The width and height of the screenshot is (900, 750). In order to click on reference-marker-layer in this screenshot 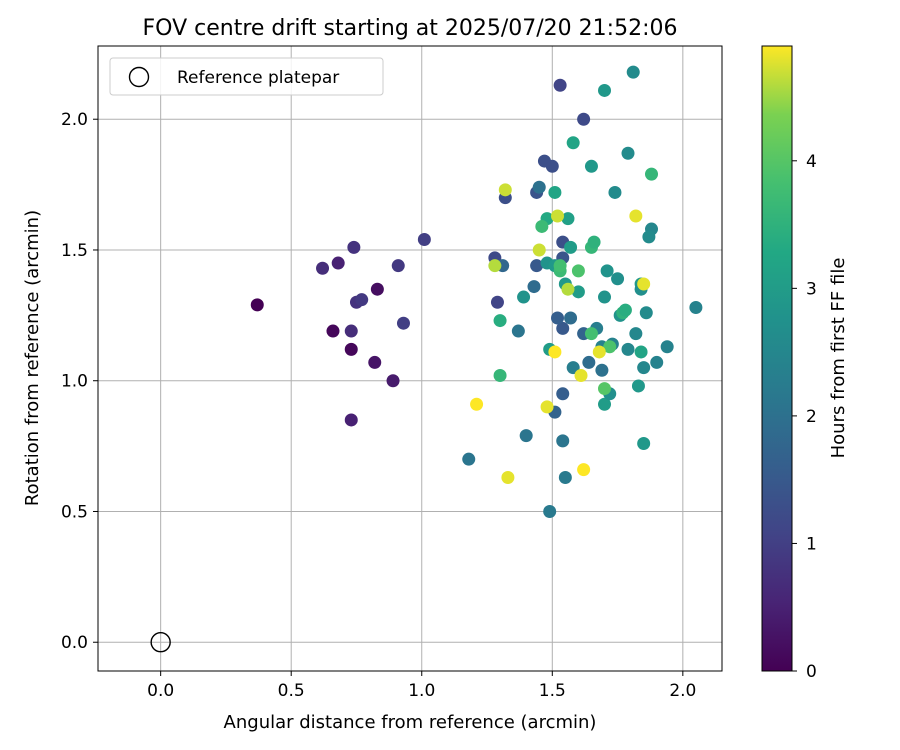, I will do `click(160, 642)`.